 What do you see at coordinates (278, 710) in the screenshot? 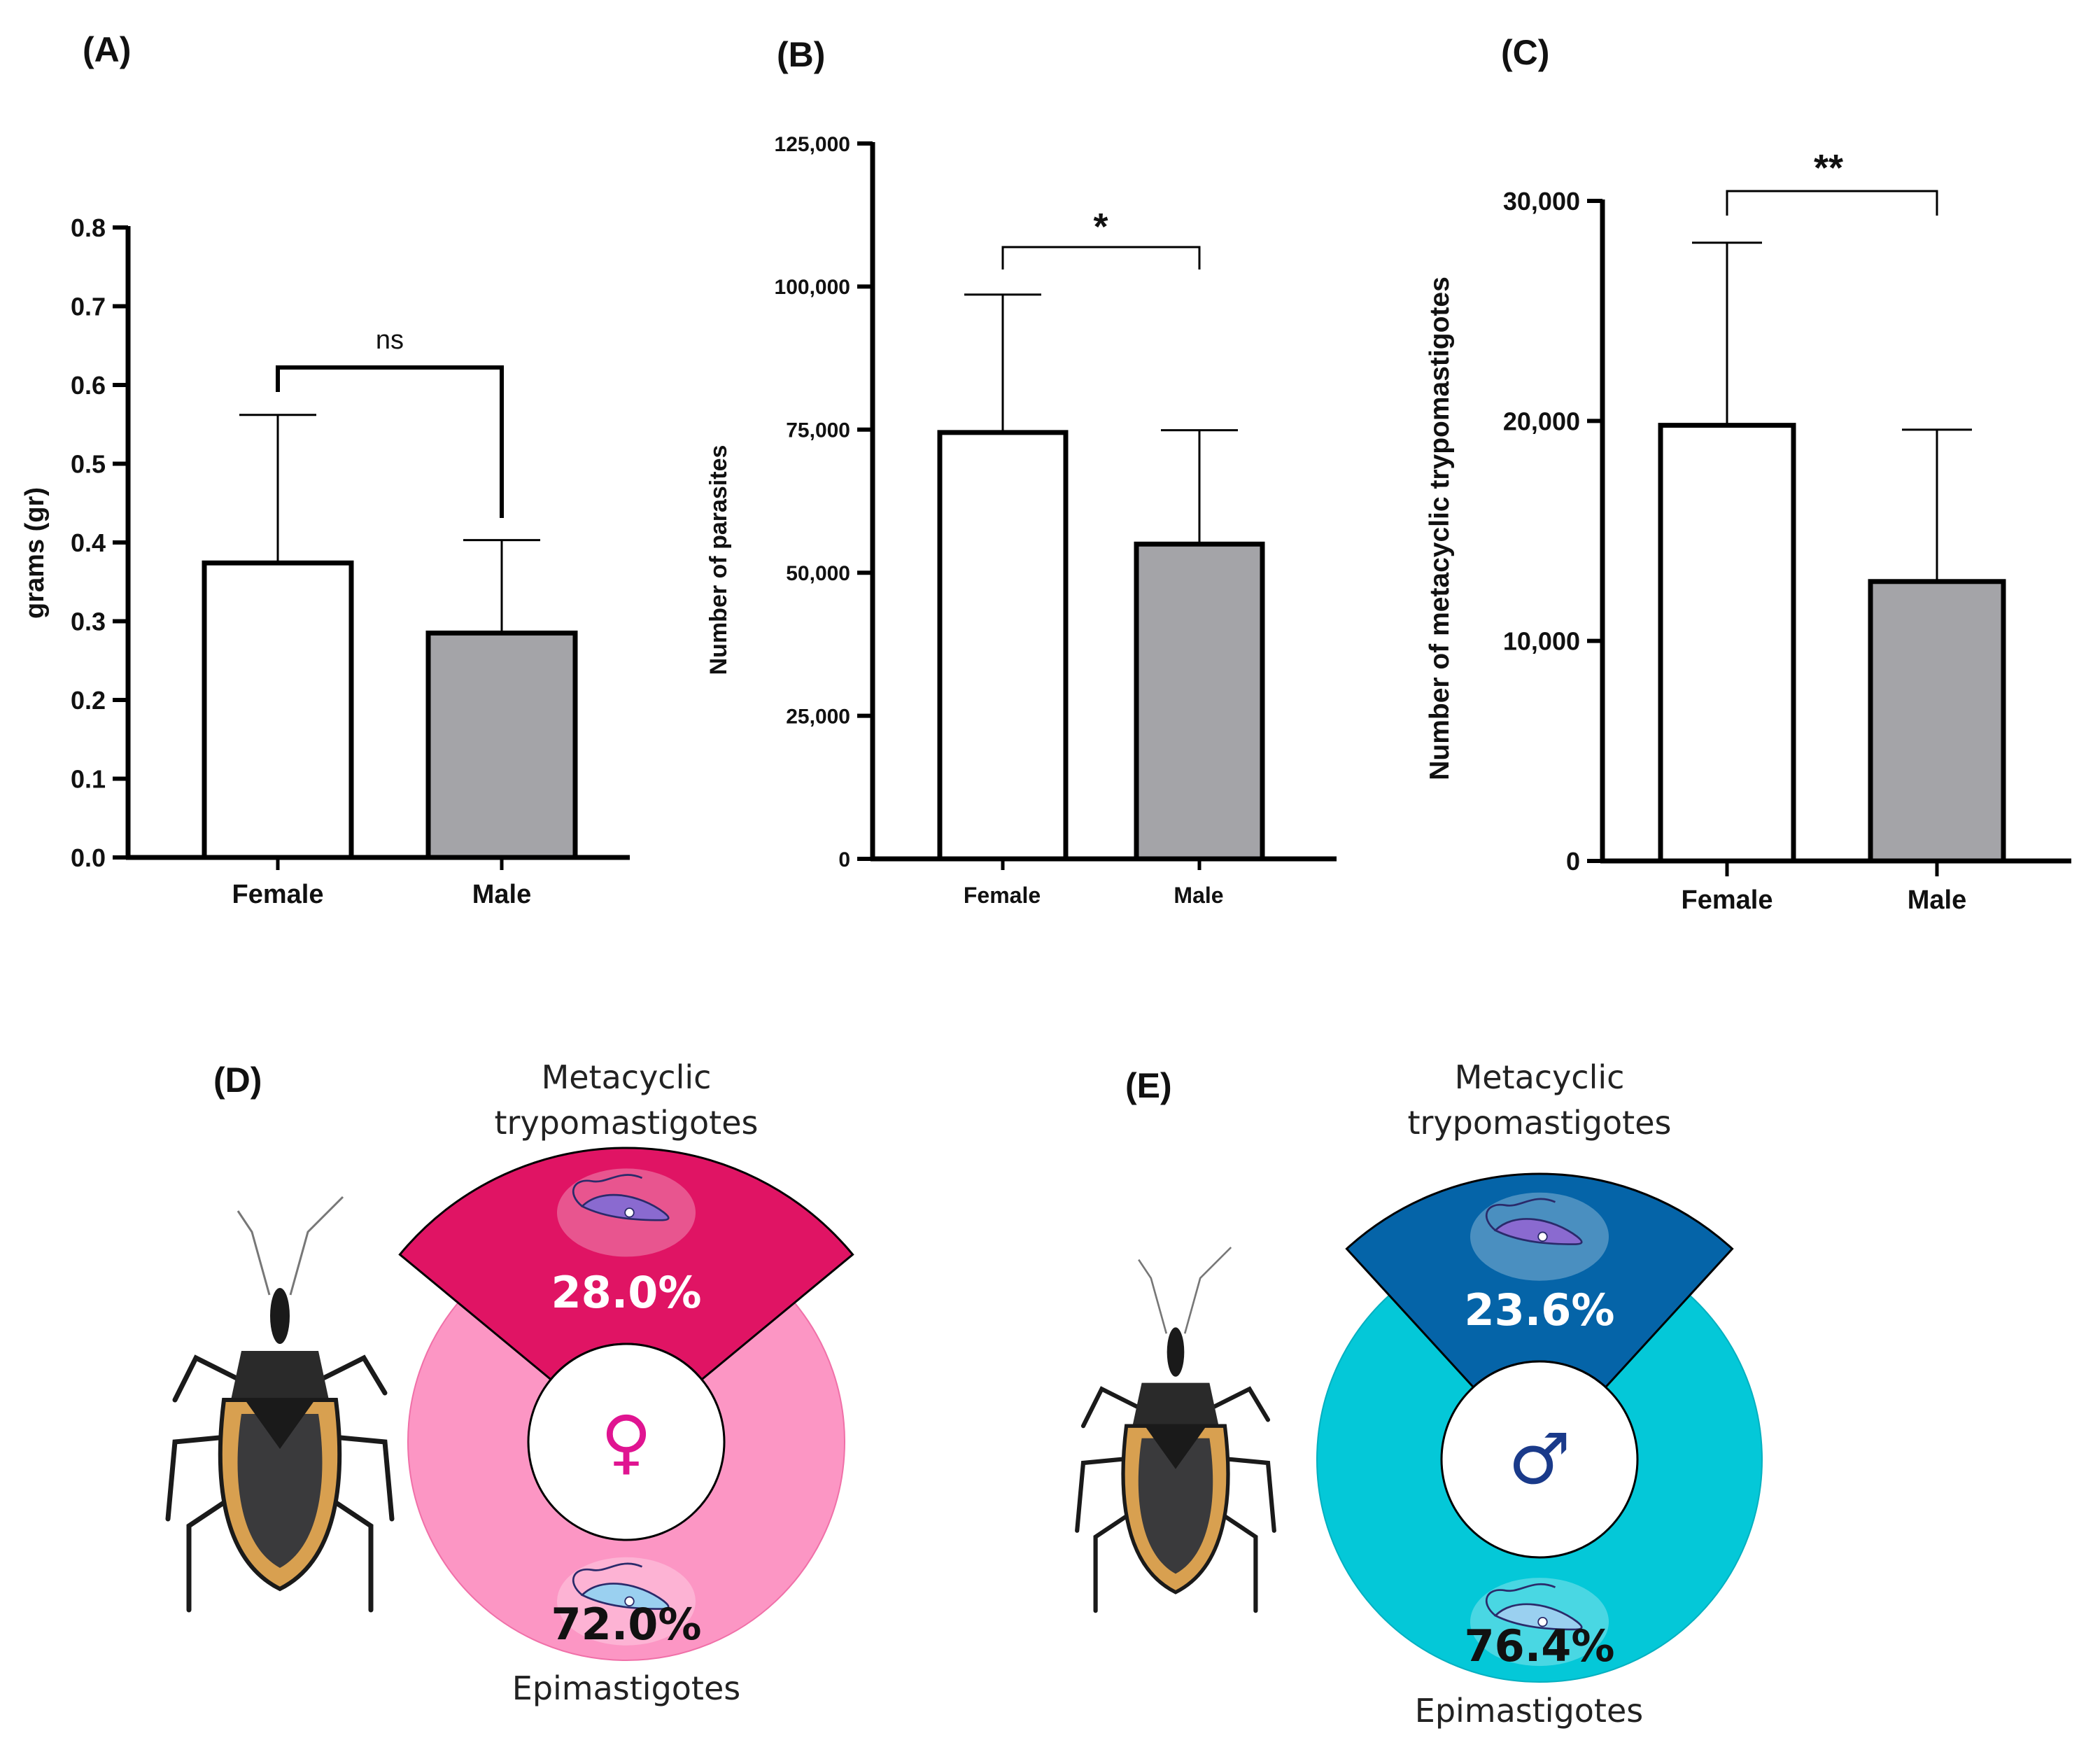
I see `chart-a-bar-female` at bounding box center [278, 710].